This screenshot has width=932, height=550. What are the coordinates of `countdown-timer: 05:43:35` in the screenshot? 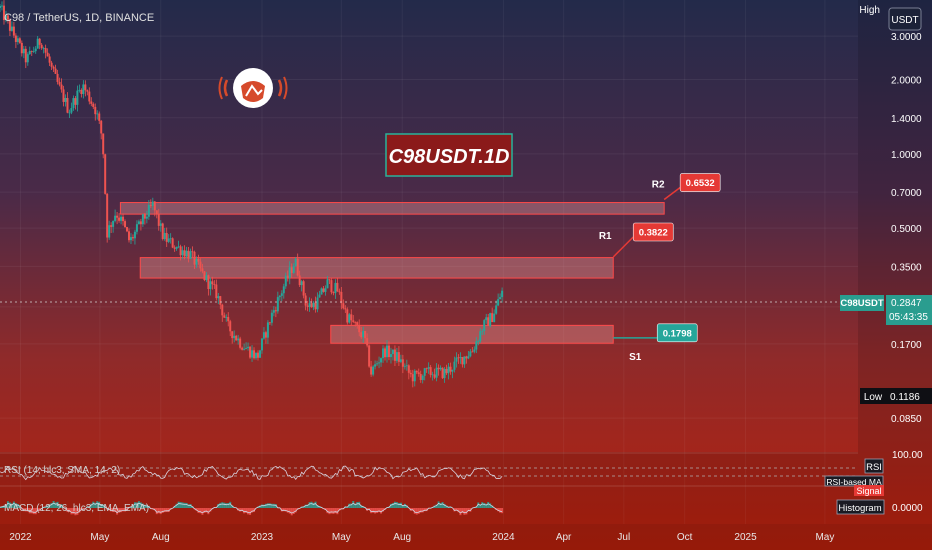 It's located at (908, 317).